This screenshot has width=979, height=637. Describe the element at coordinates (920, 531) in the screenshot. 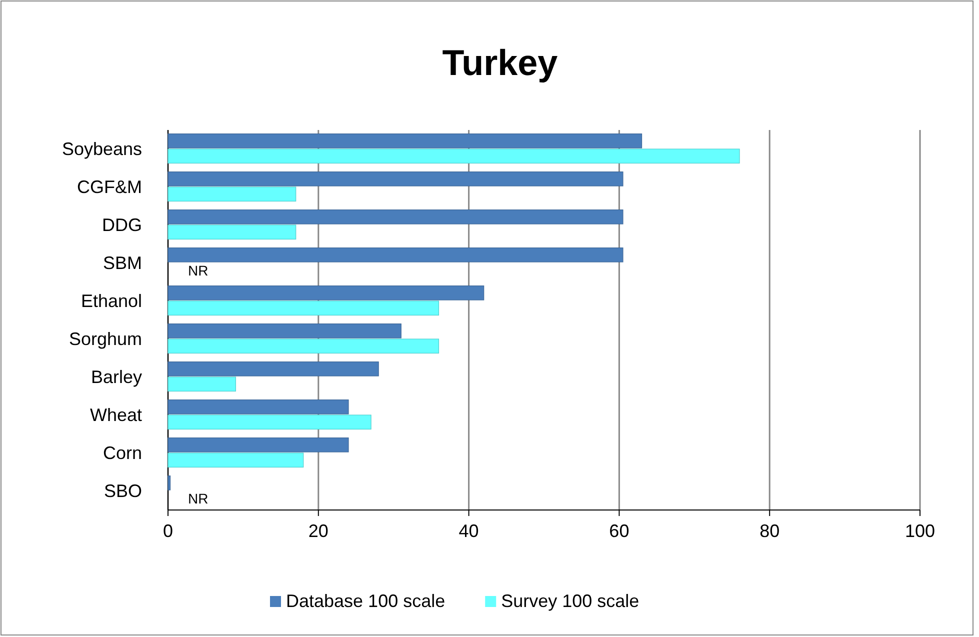

I see `x-tick-label: 100` at that location.